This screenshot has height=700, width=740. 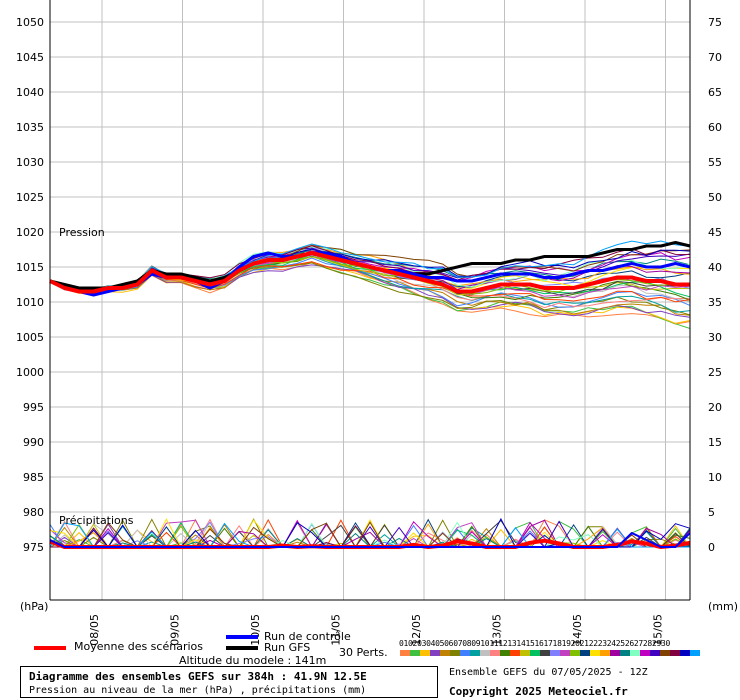 I want to click on member-pressure-line, so click(x=370, y=266).